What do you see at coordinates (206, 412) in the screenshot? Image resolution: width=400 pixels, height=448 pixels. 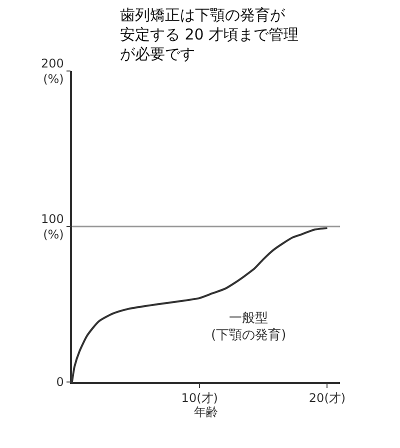 I see `x-axis-title: 年齢` at bounding box center [206, 412].